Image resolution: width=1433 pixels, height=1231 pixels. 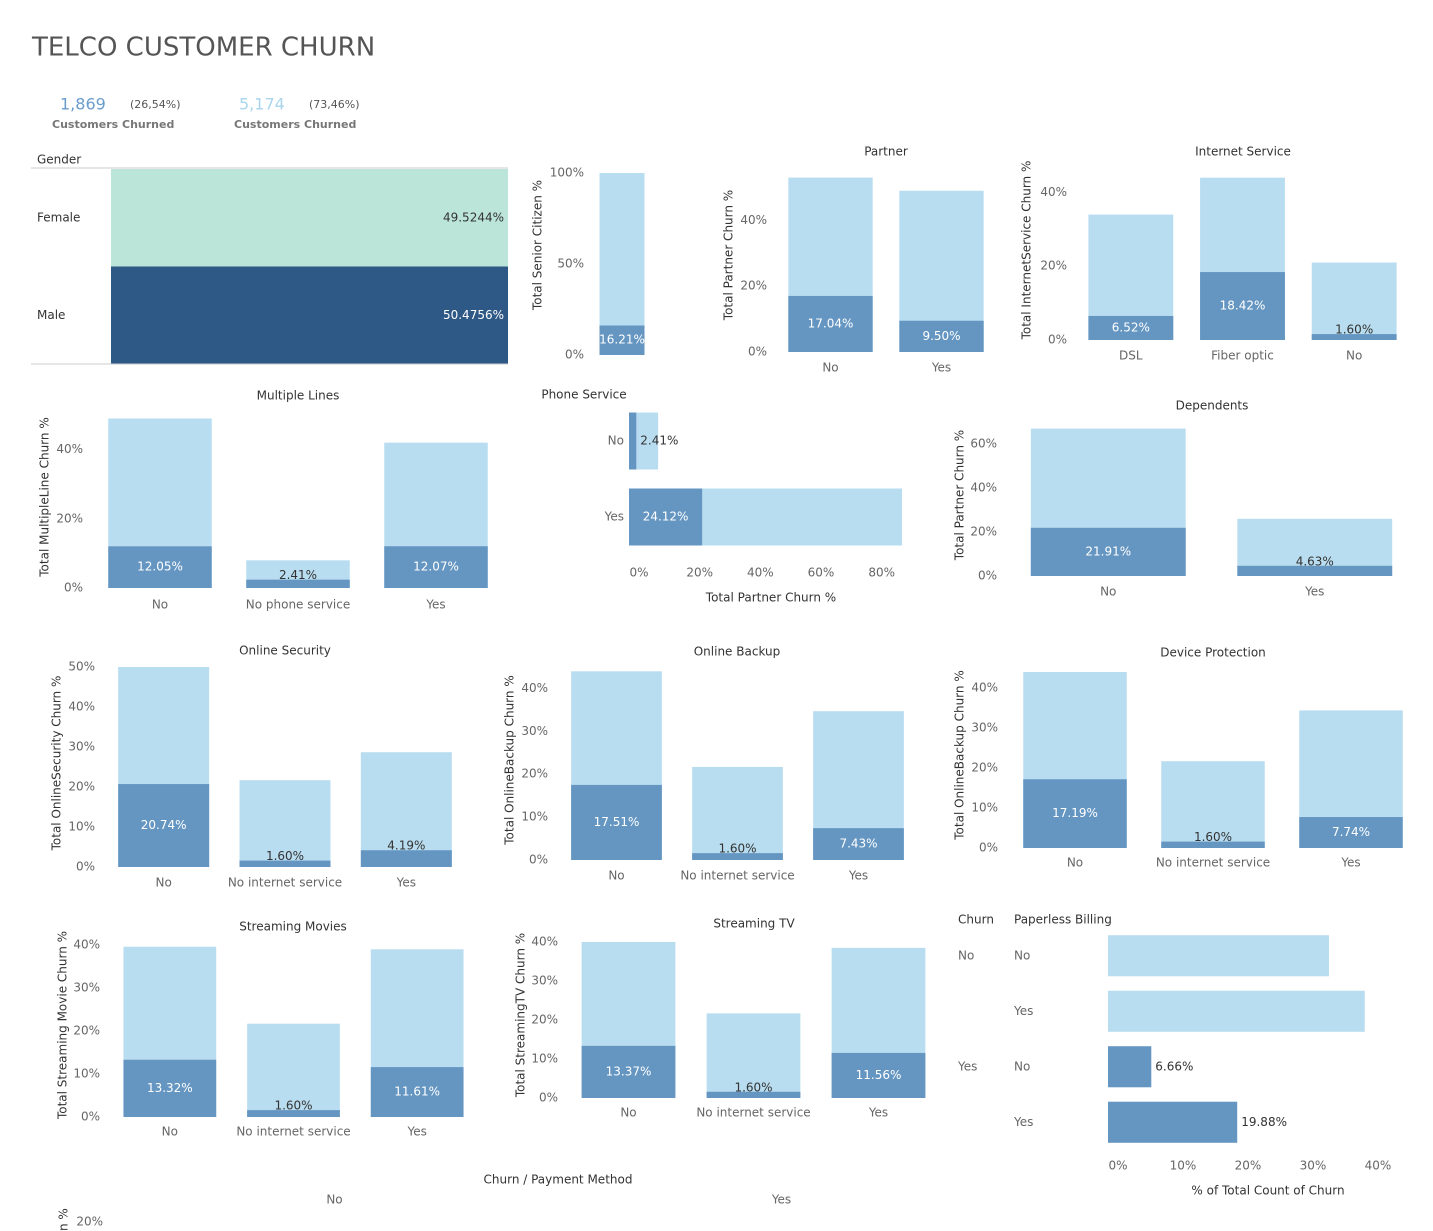 What do you see at coordinates (298, 575) in the screenshot?
I see `value-label: 2.41%` at bounding box center [298, 575].